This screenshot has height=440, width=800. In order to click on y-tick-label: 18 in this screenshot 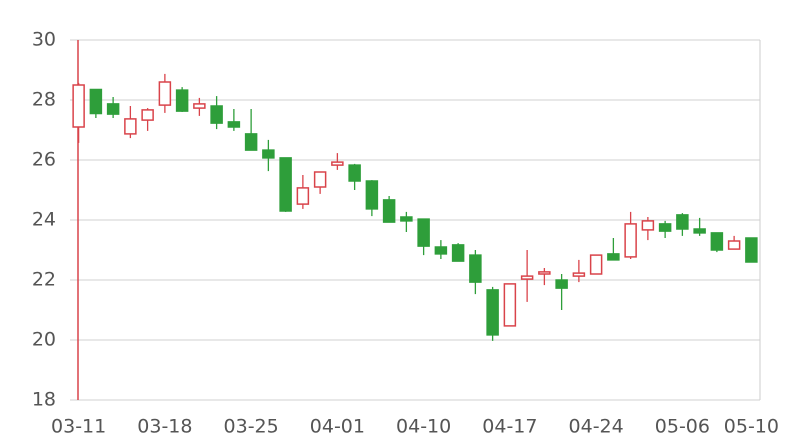, I will do `click(44, 400)`.